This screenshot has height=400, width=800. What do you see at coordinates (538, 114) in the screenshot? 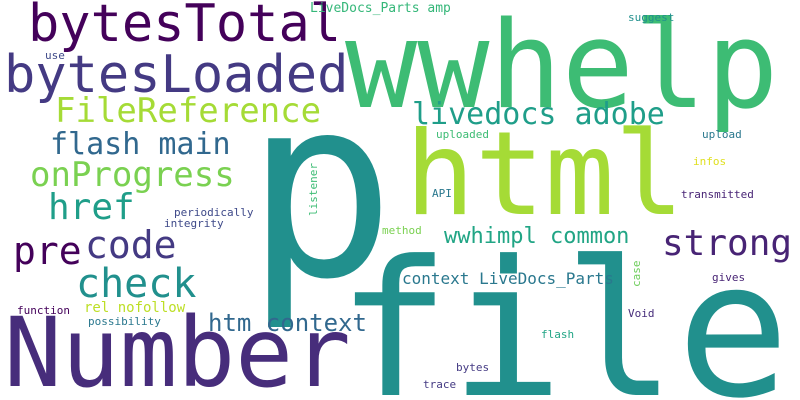
I see `word-livedocs-adobe: livedocs adobe` at bounding box center [538, 114].